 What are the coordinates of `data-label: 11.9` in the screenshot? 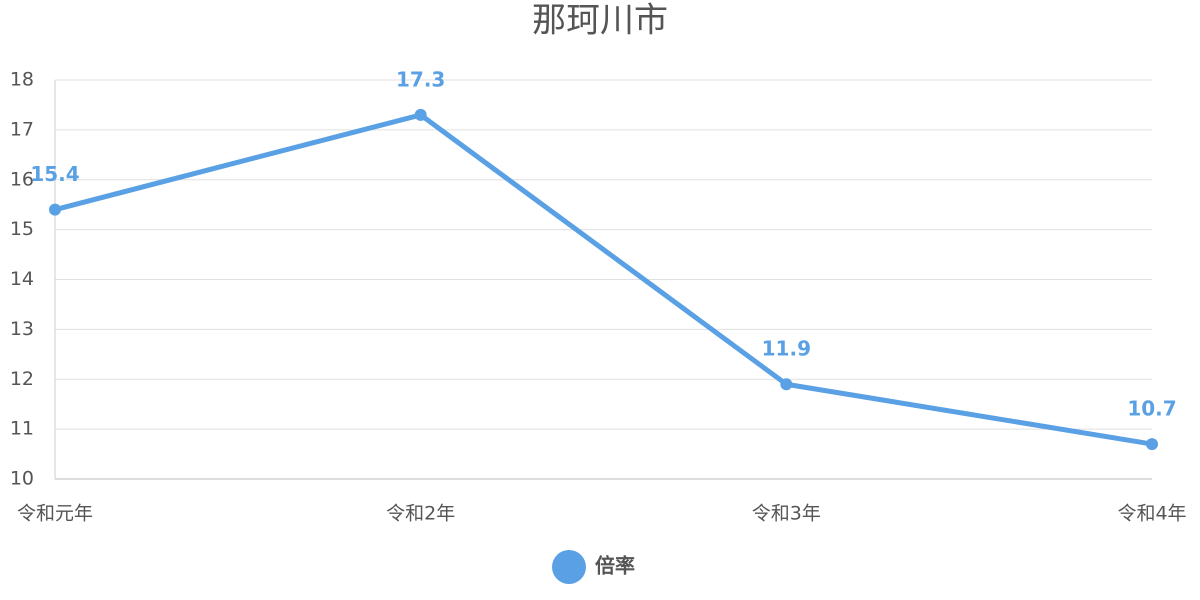 It's located at (786, 349).